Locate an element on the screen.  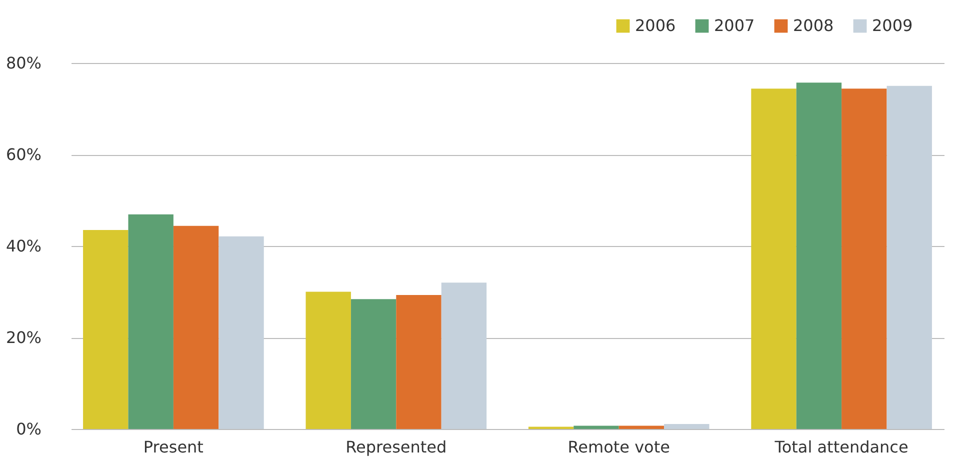
legend-label: 2008 is located at coordinates (813, 25).